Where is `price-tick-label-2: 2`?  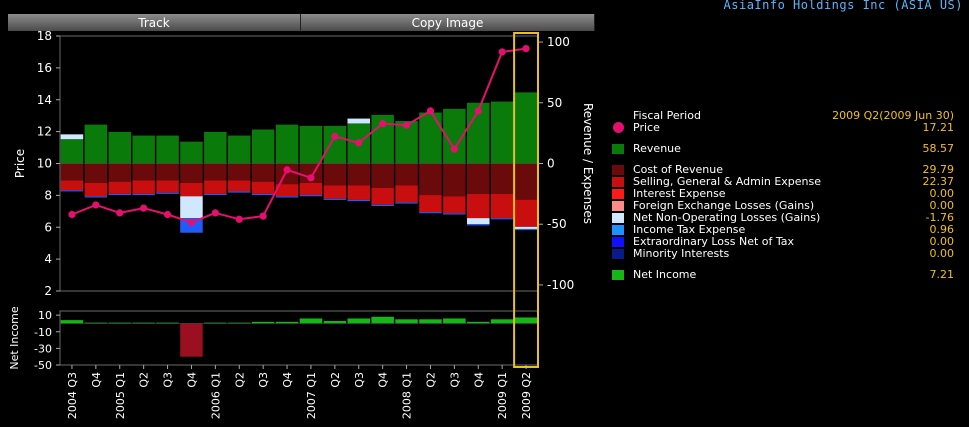
price-tick-label-2: 2 is located at coordinates (48, 291).